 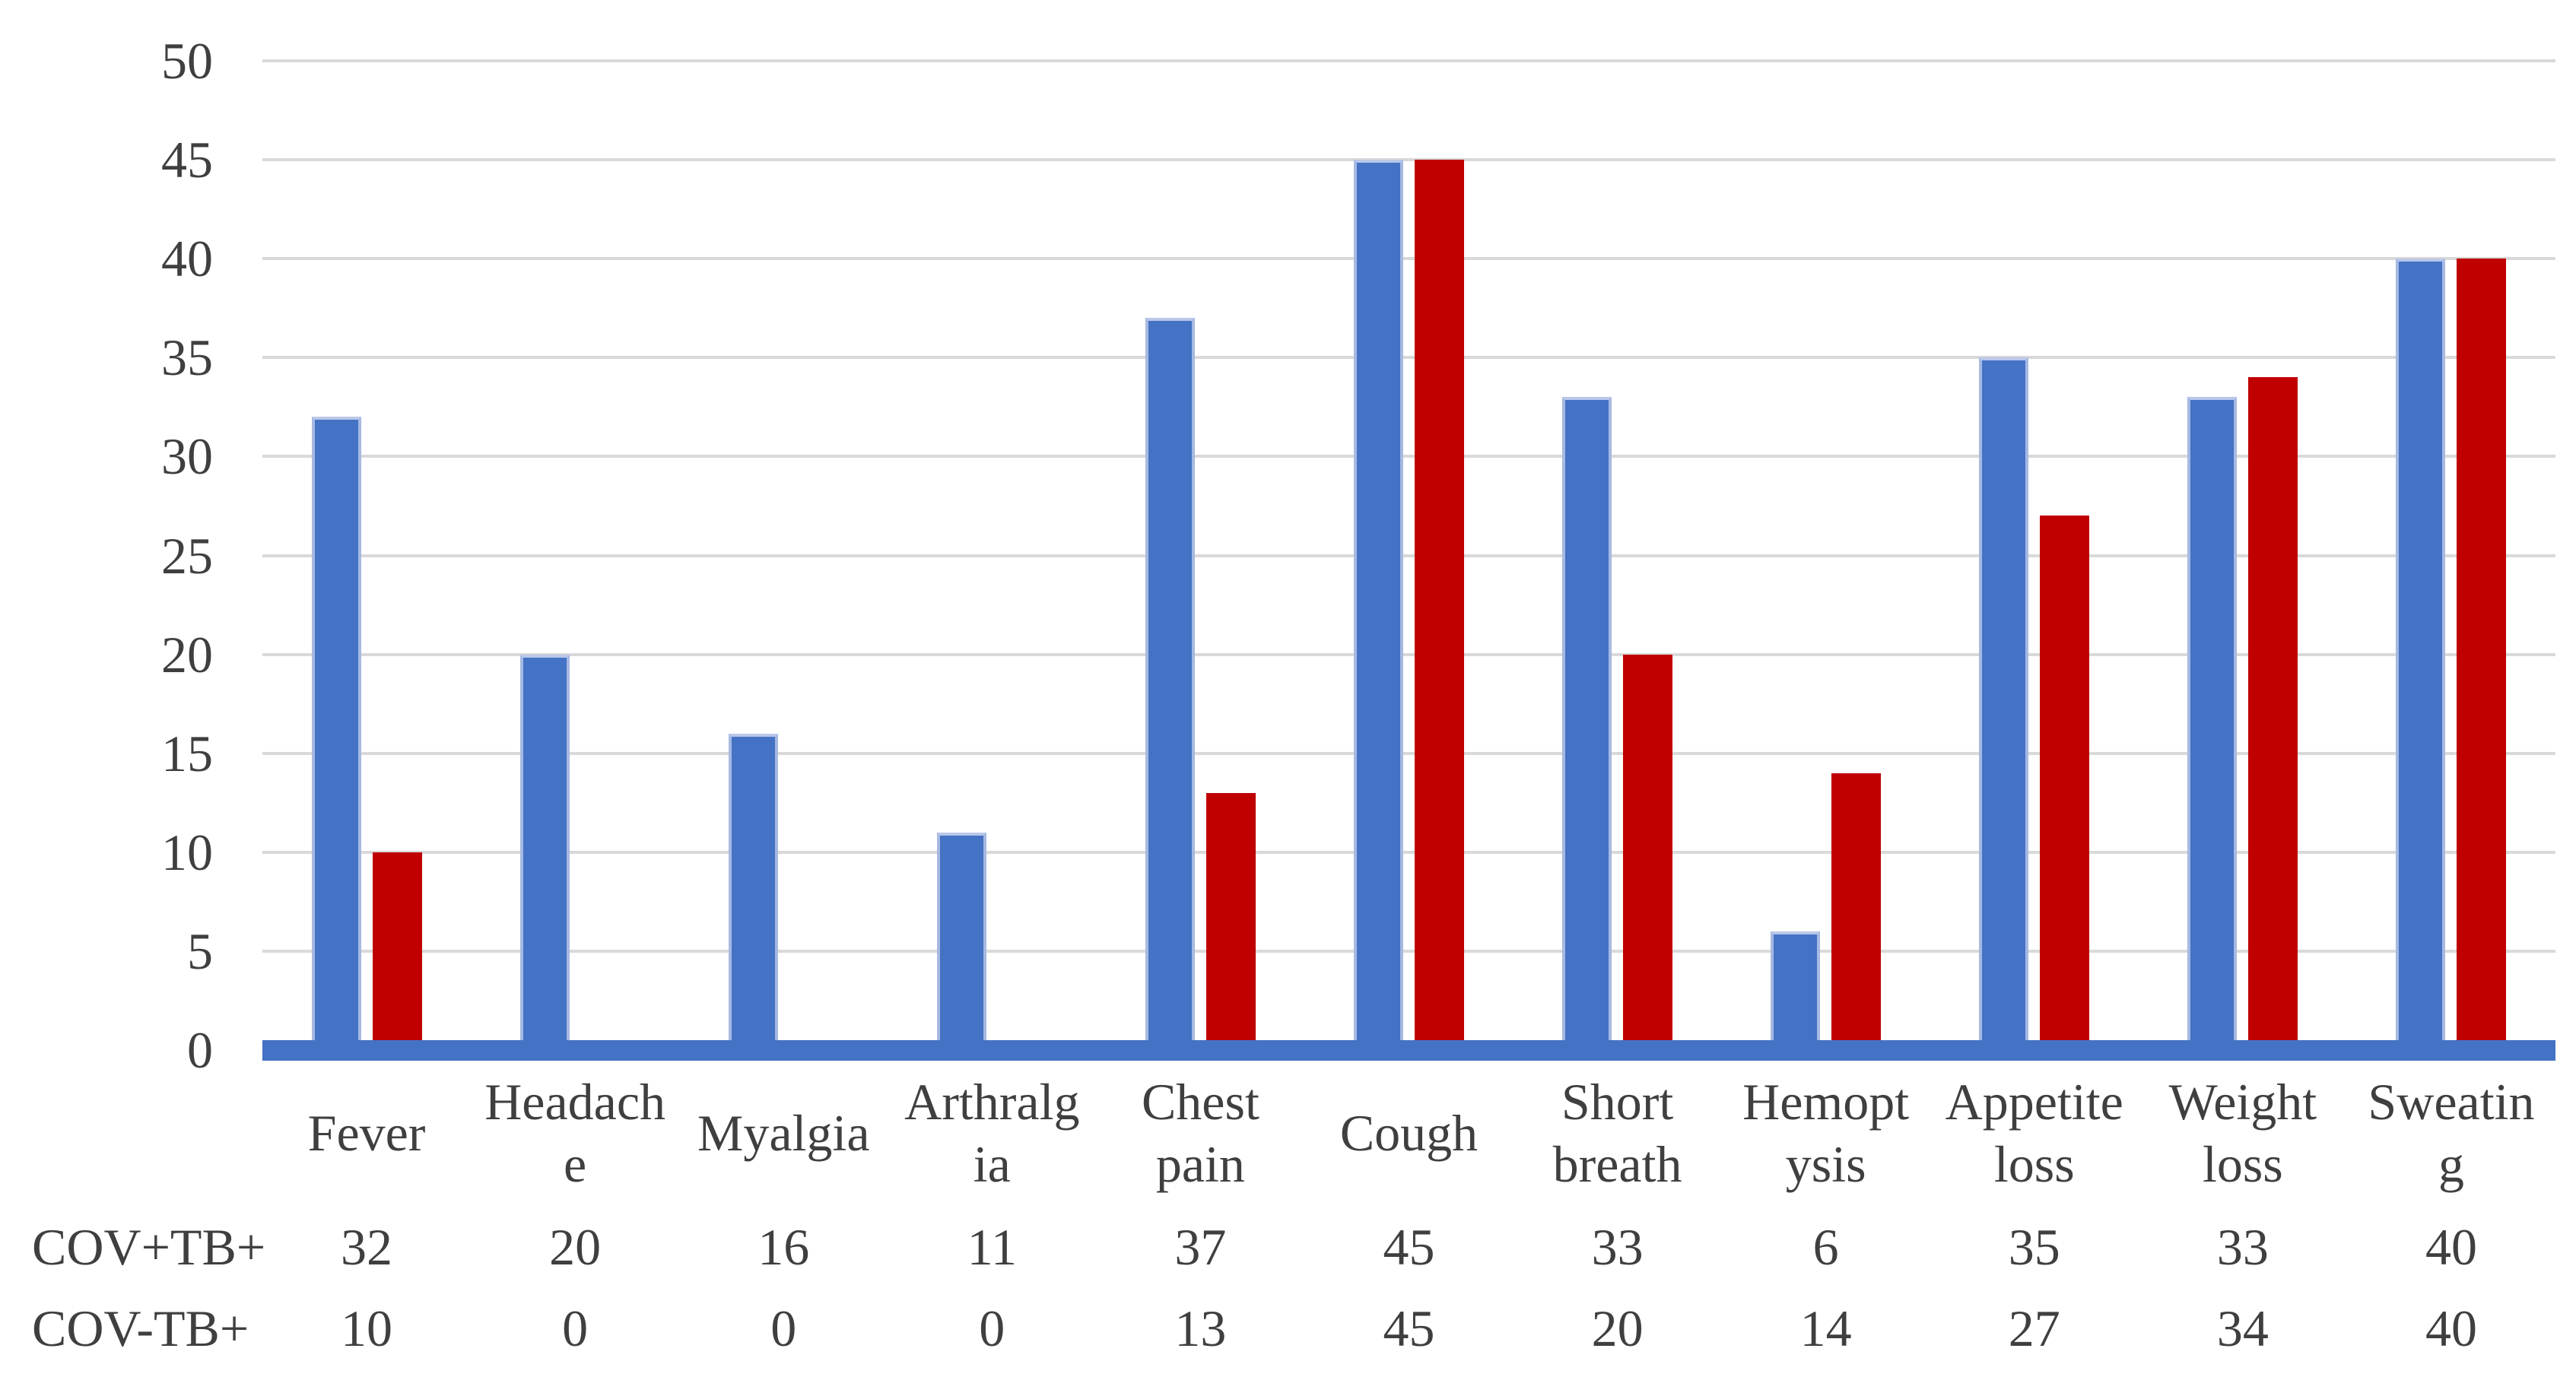 I want to click on category-label-myalgia: Myalgia, so click(x=783, y=1133).